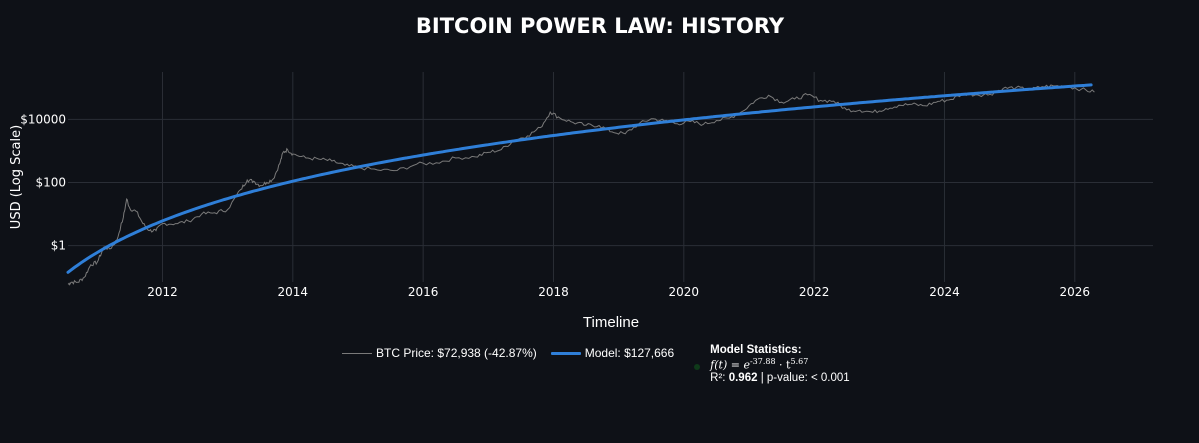 Image resolution: width=1199 pixels, height=443 pixels. Describe the element at coordinates (423, 292) in the screenshot. I see `x-tick-label: 2016` at that location.